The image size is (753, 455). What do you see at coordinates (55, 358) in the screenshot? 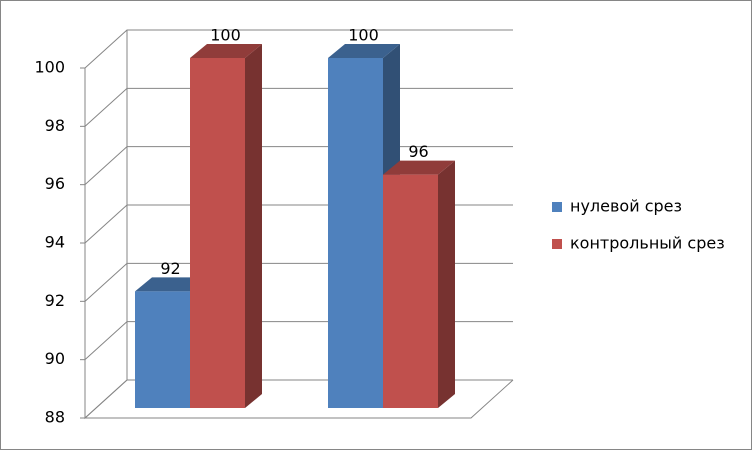
I see `y-tick-label: 90` at bounding box center [55, 358].